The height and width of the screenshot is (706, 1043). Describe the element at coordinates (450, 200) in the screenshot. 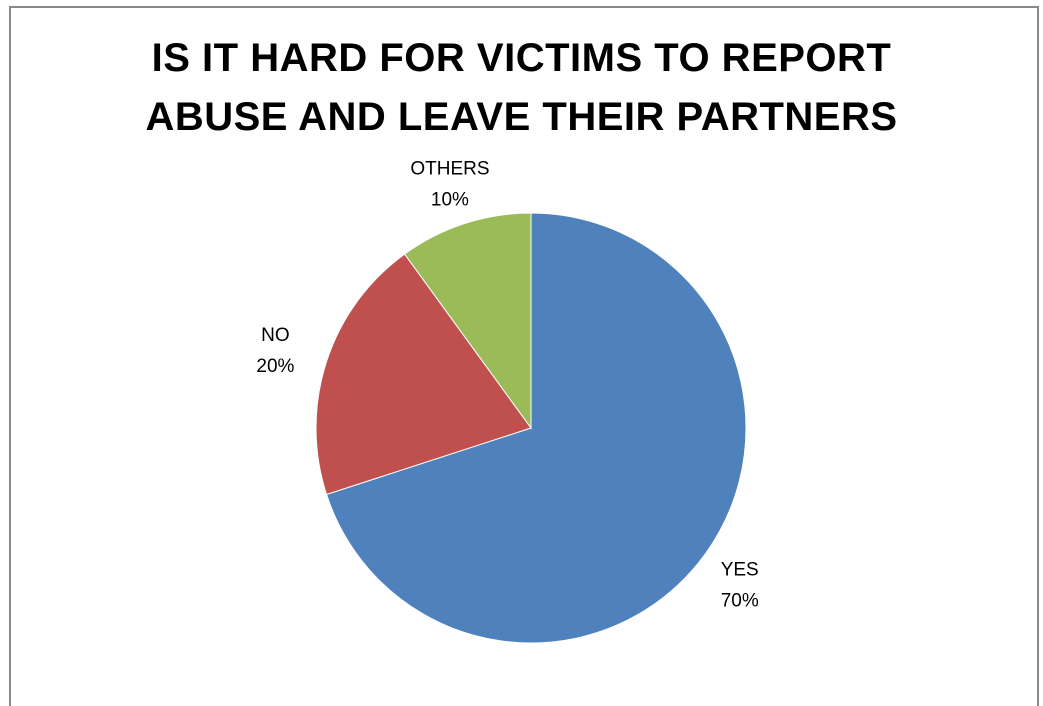

I see `slice-pct-others: 10%` at that location.